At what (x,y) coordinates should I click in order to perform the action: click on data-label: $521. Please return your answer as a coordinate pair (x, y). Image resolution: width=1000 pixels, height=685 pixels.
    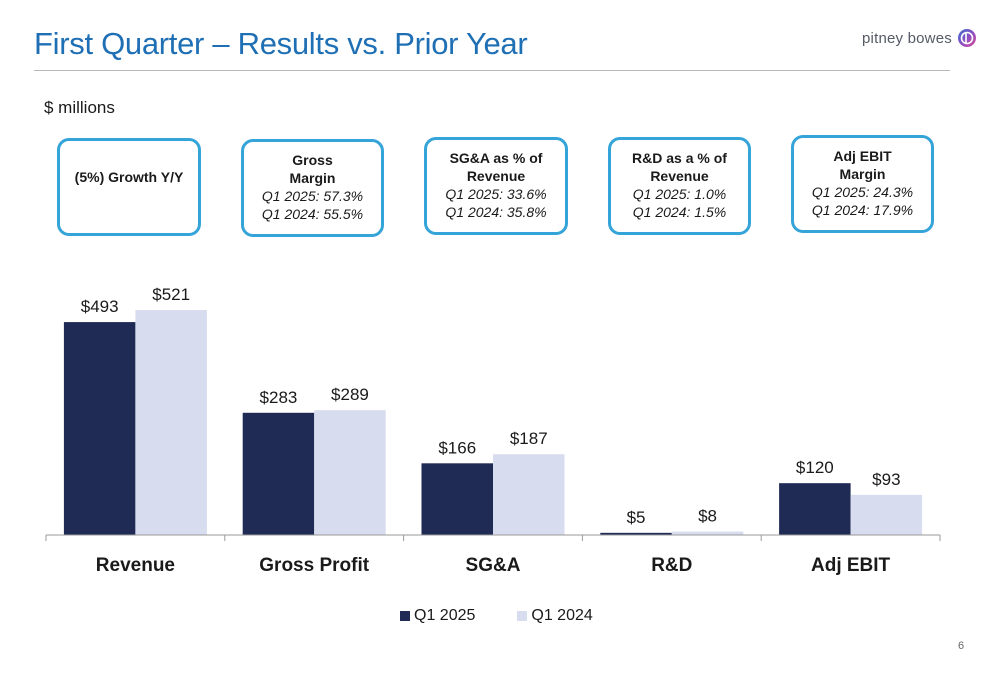
    Looking at the image, I should click on (171, 294).